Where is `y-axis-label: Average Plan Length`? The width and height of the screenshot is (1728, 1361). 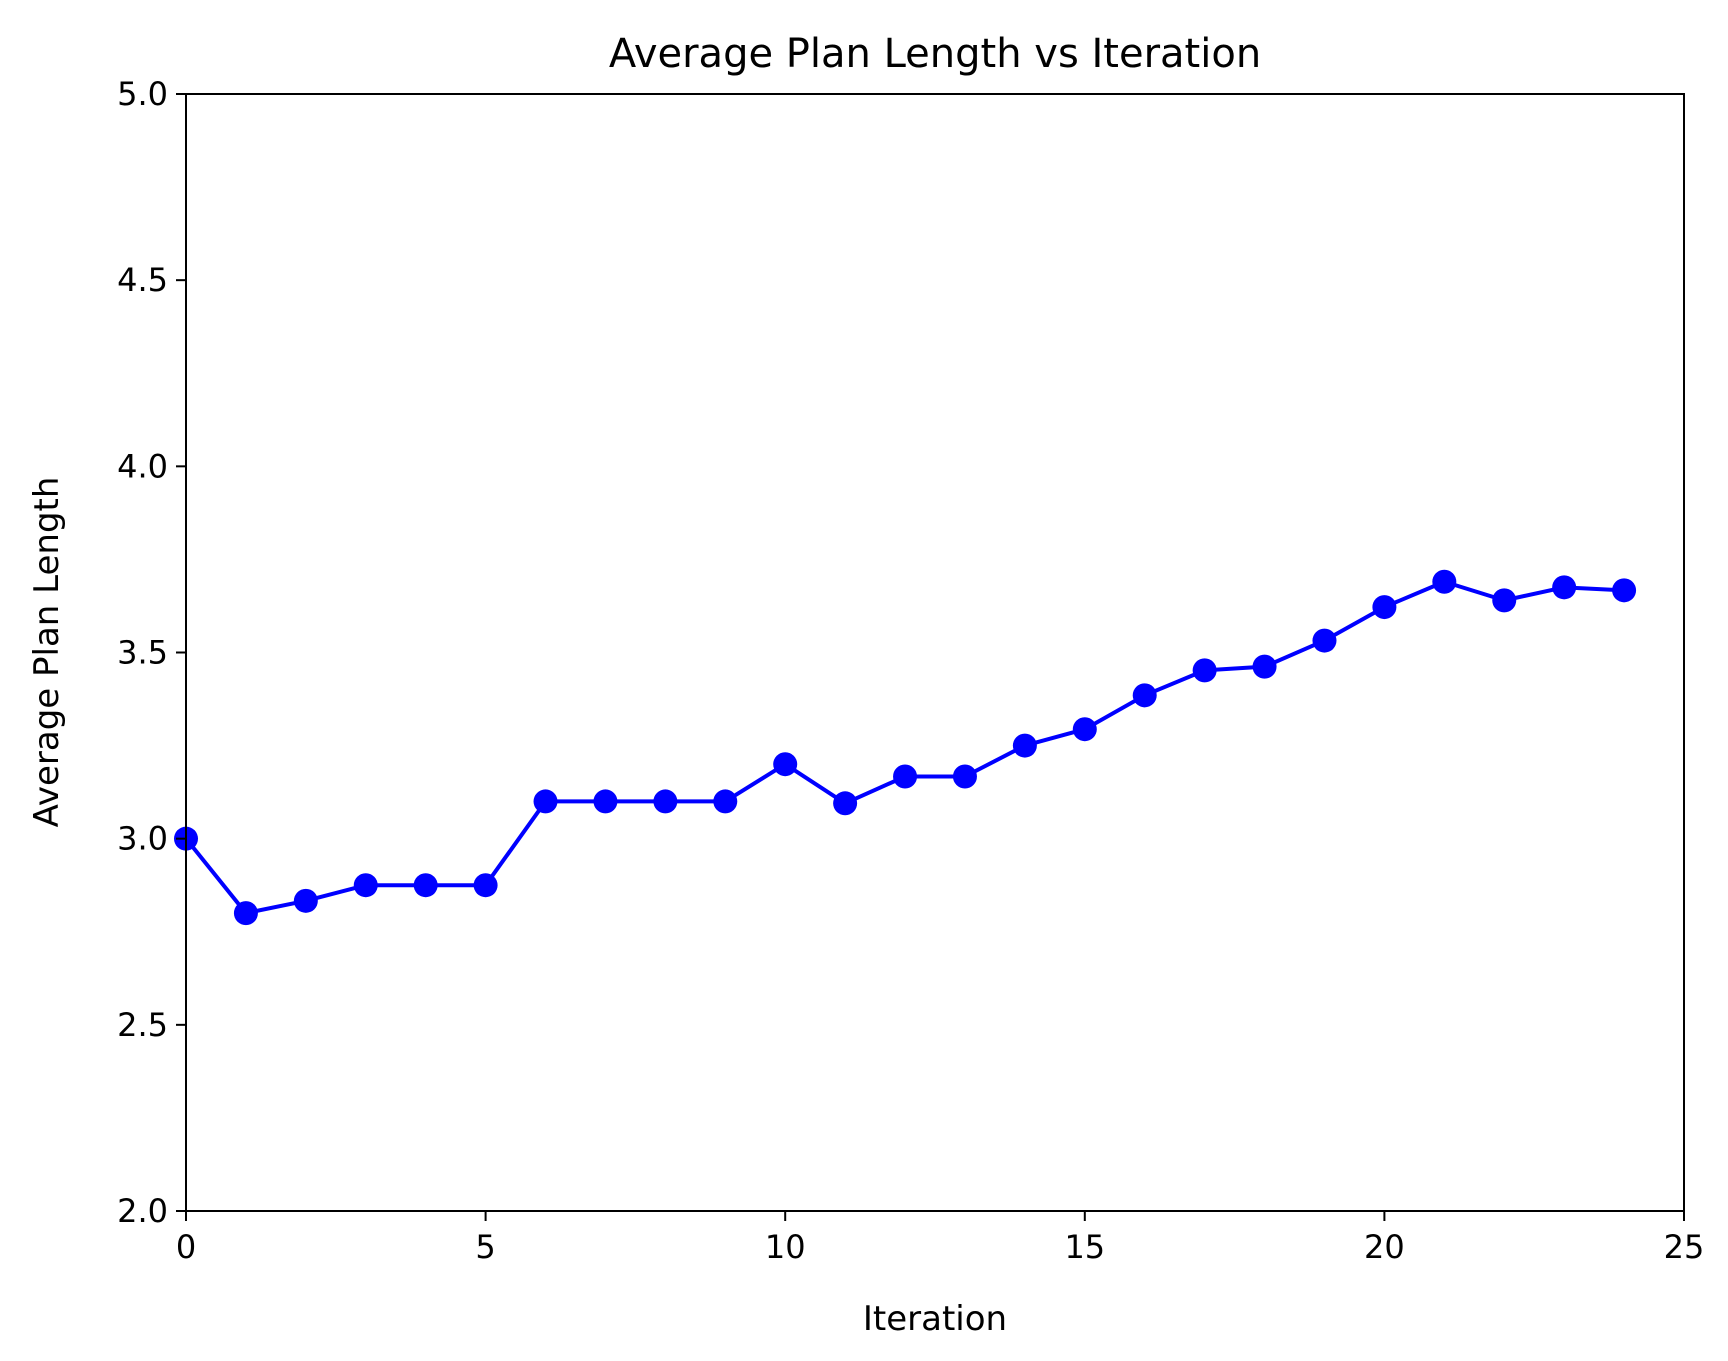
y-axis-label: Average Plan Length is located at coordinates (47, 652).